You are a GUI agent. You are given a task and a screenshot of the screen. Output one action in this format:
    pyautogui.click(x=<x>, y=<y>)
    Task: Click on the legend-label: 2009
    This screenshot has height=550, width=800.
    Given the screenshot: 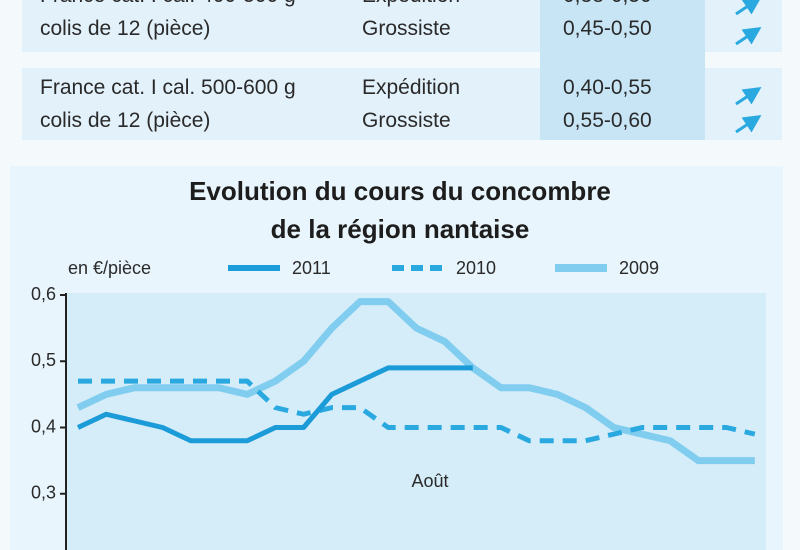 What is the action you would take?
    pyautogui.click(x=639, y=268)
    